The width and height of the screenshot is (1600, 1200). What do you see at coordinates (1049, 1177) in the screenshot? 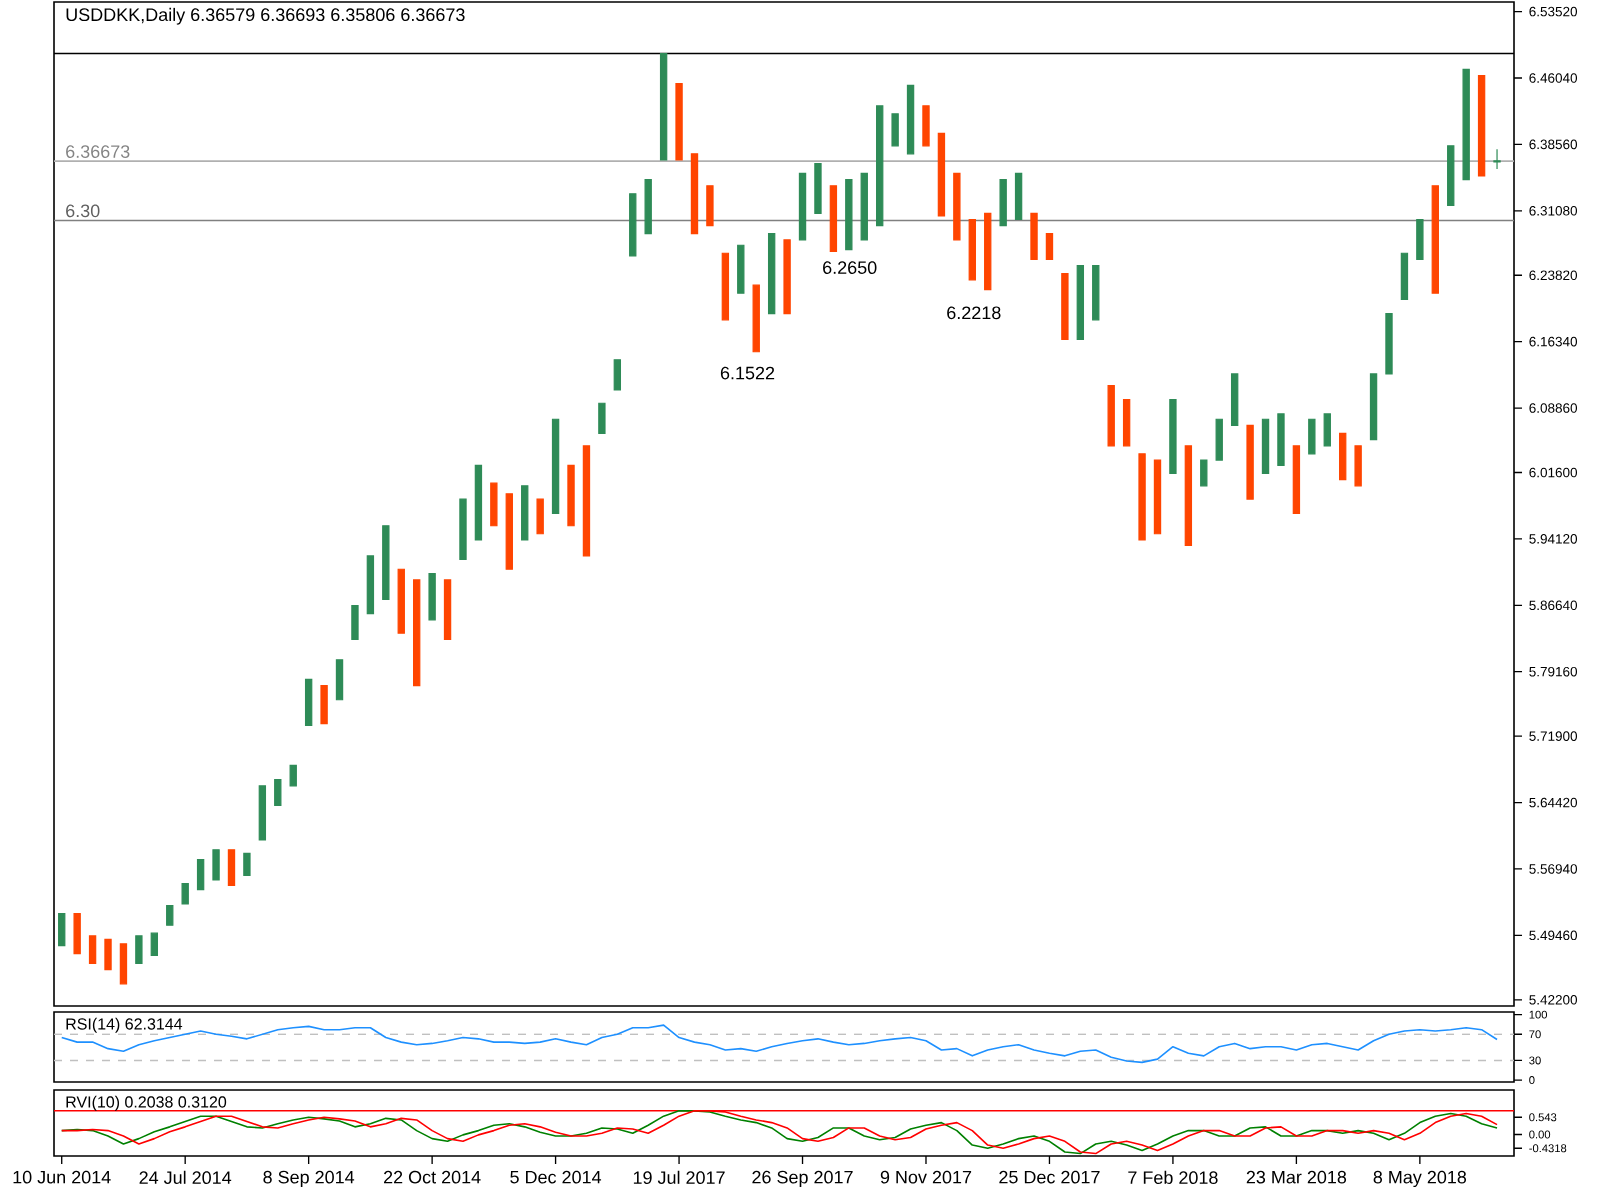
I see `x-tick-label: 25 Dec 2017` at bounding box center [1049, 1177].